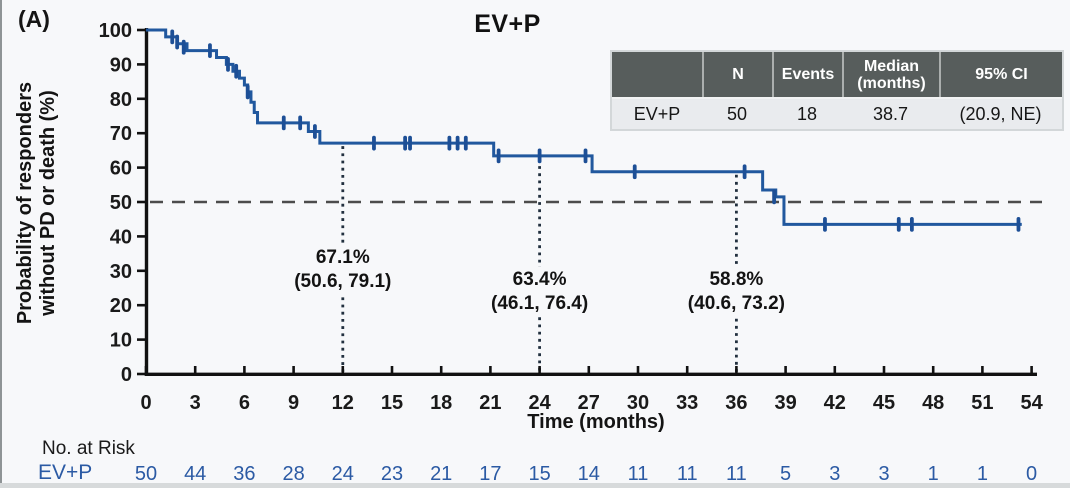  I want to click on summary-table-data-cell: 18, so click(807, 113).